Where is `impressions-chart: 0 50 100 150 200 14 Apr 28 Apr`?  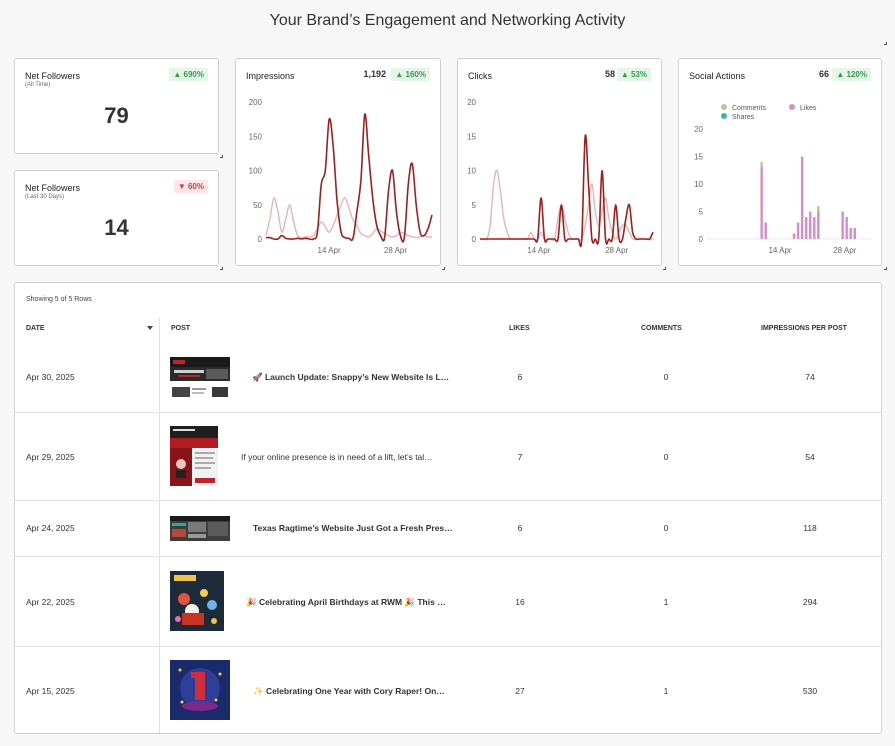
impressions-chart: 0 50 100 150 200 14 Apr 28 Apr is located at coordinates (341, 176).